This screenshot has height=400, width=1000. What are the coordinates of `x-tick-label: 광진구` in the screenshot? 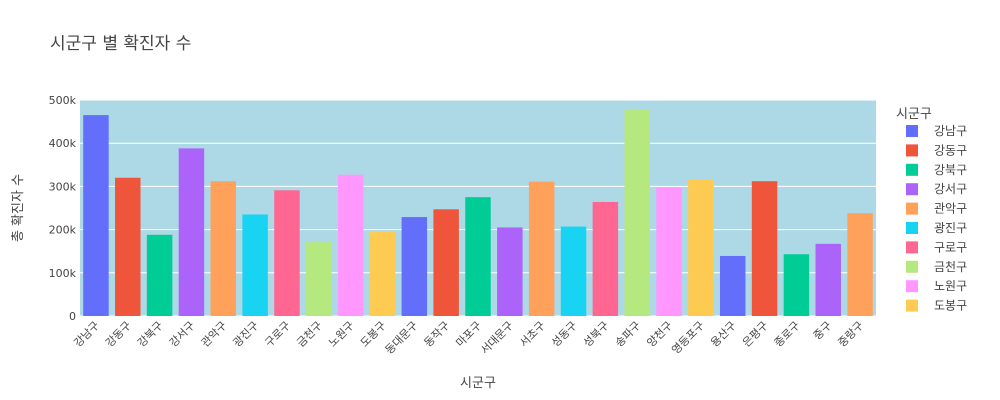 It's located at (246, 334).